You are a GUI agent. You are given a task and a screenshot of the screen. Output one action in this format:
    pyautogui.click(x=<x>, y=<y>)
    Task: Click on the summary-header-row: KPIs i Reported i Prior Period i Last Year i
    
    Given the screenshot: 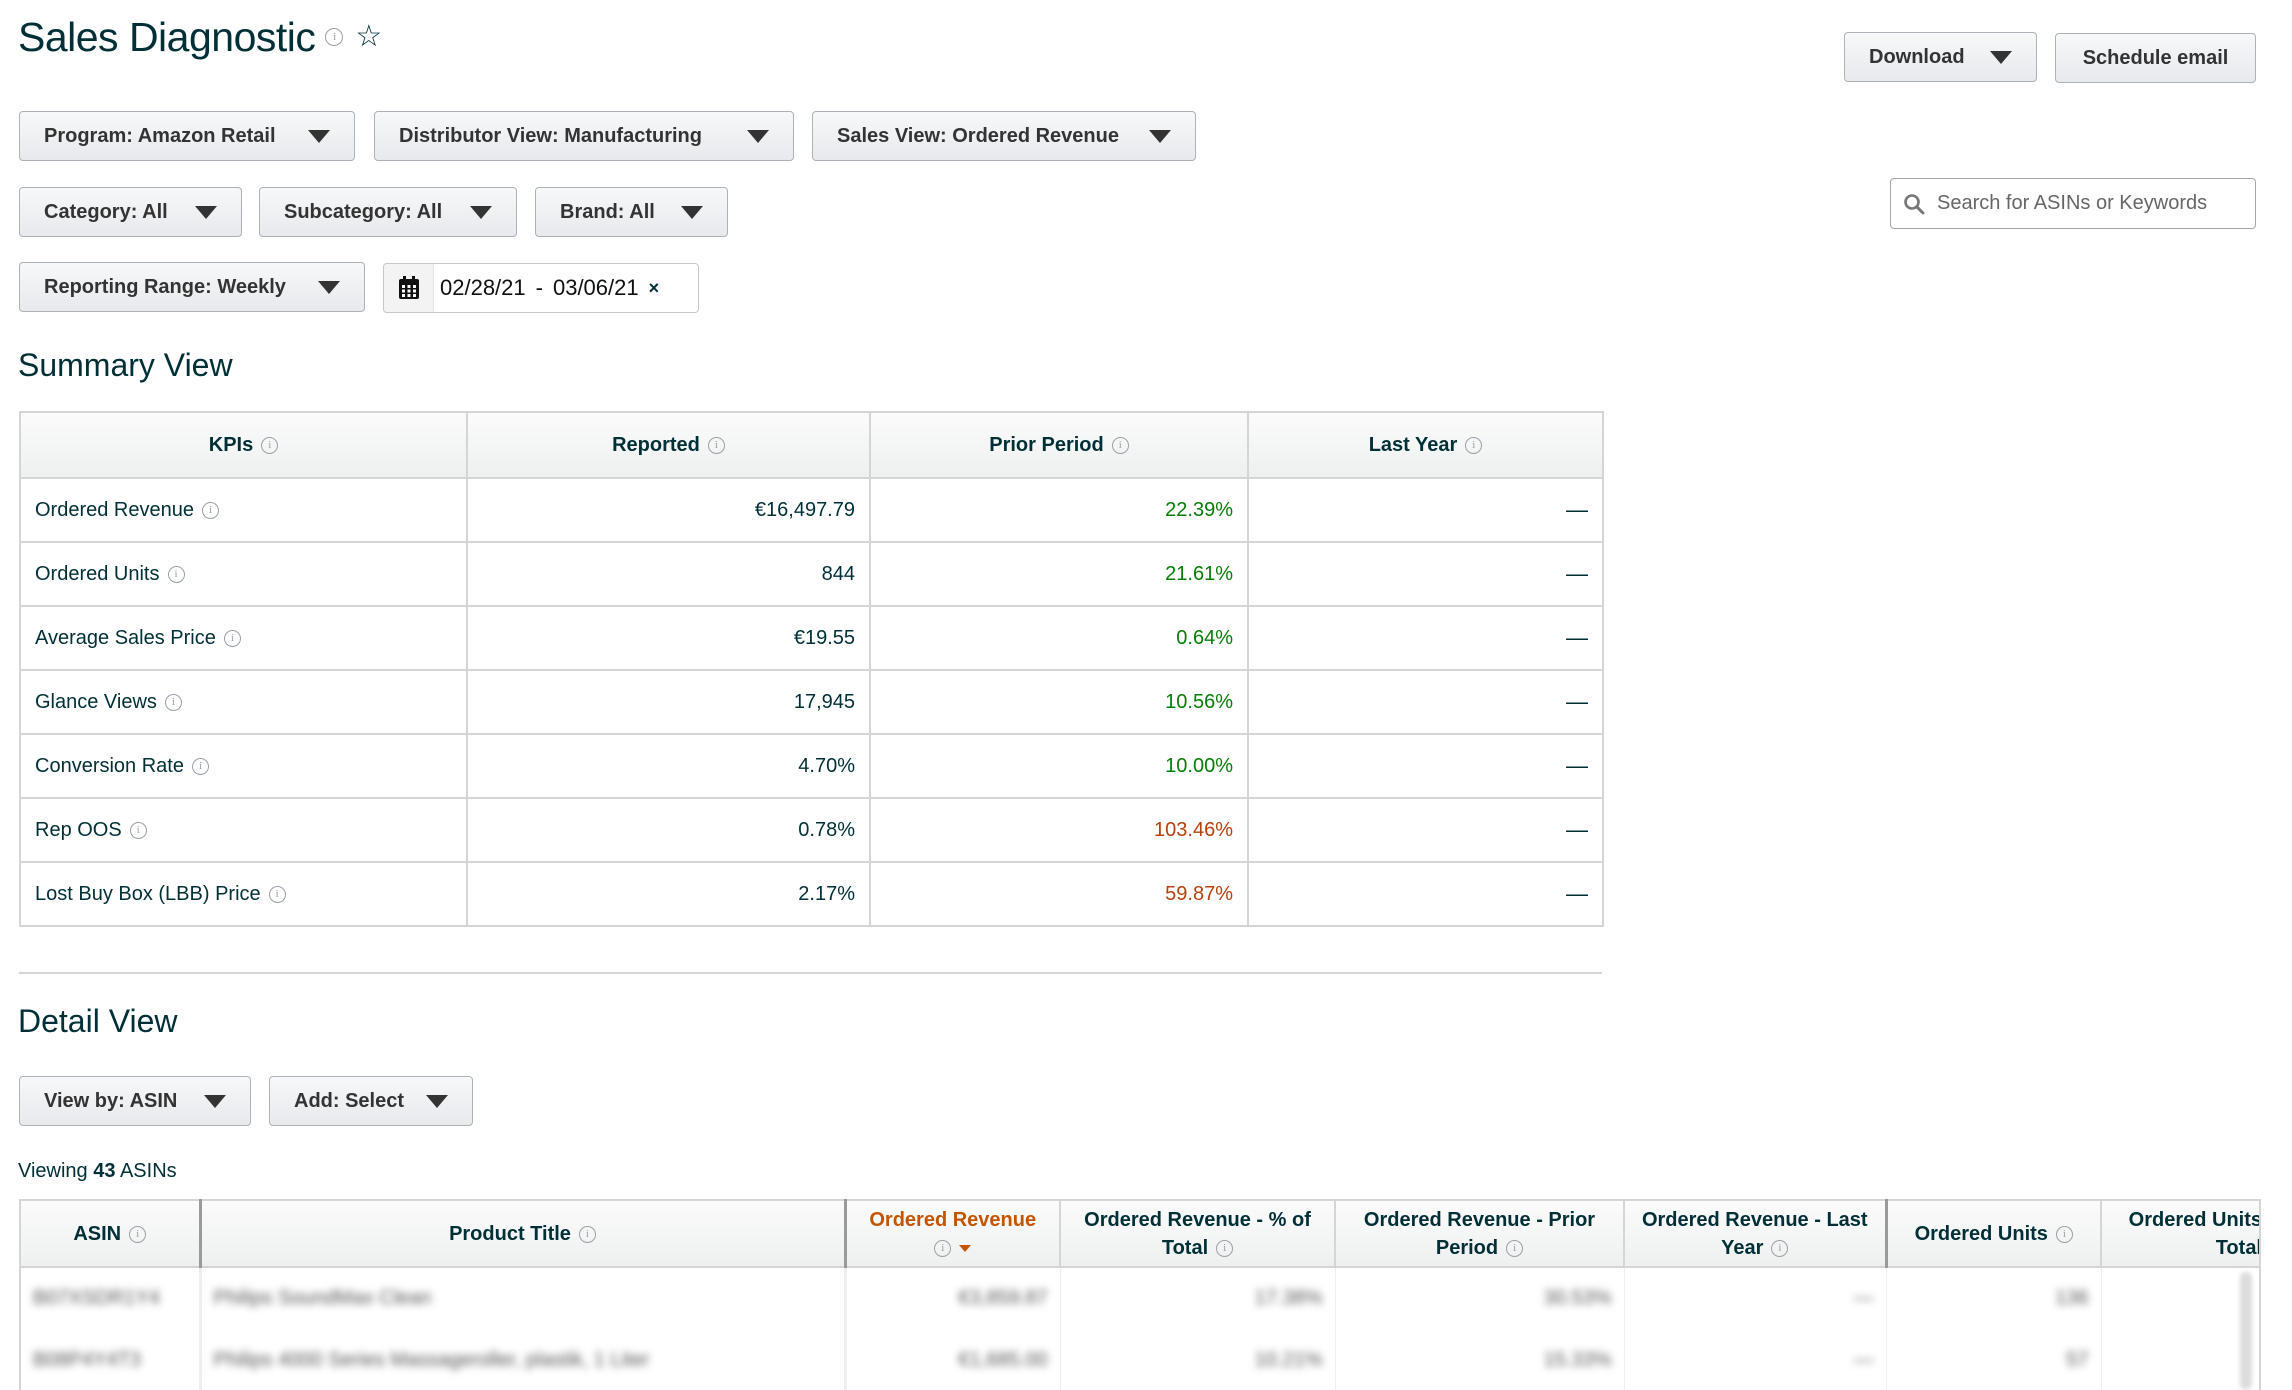 What is the action you would take?
    pyautogui.click(x=811, y=445)
    